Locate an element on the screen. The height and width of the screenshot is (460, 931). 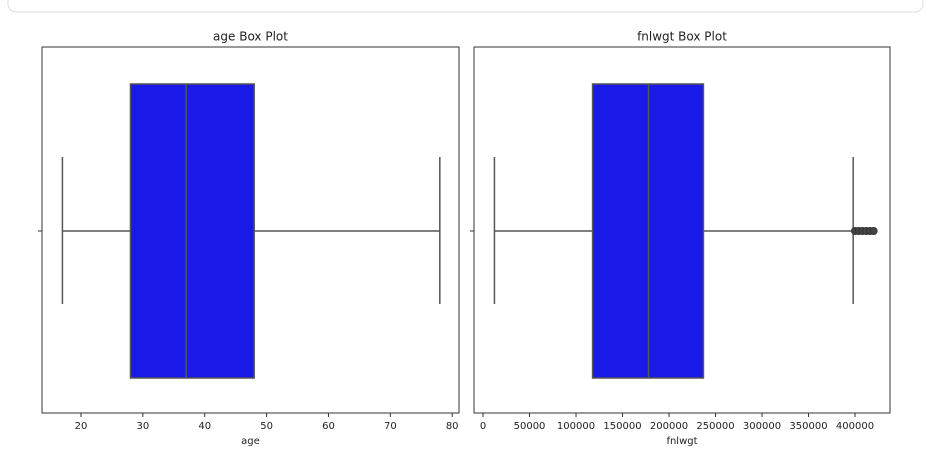
panel-edge is located at coordinates (465, 6).